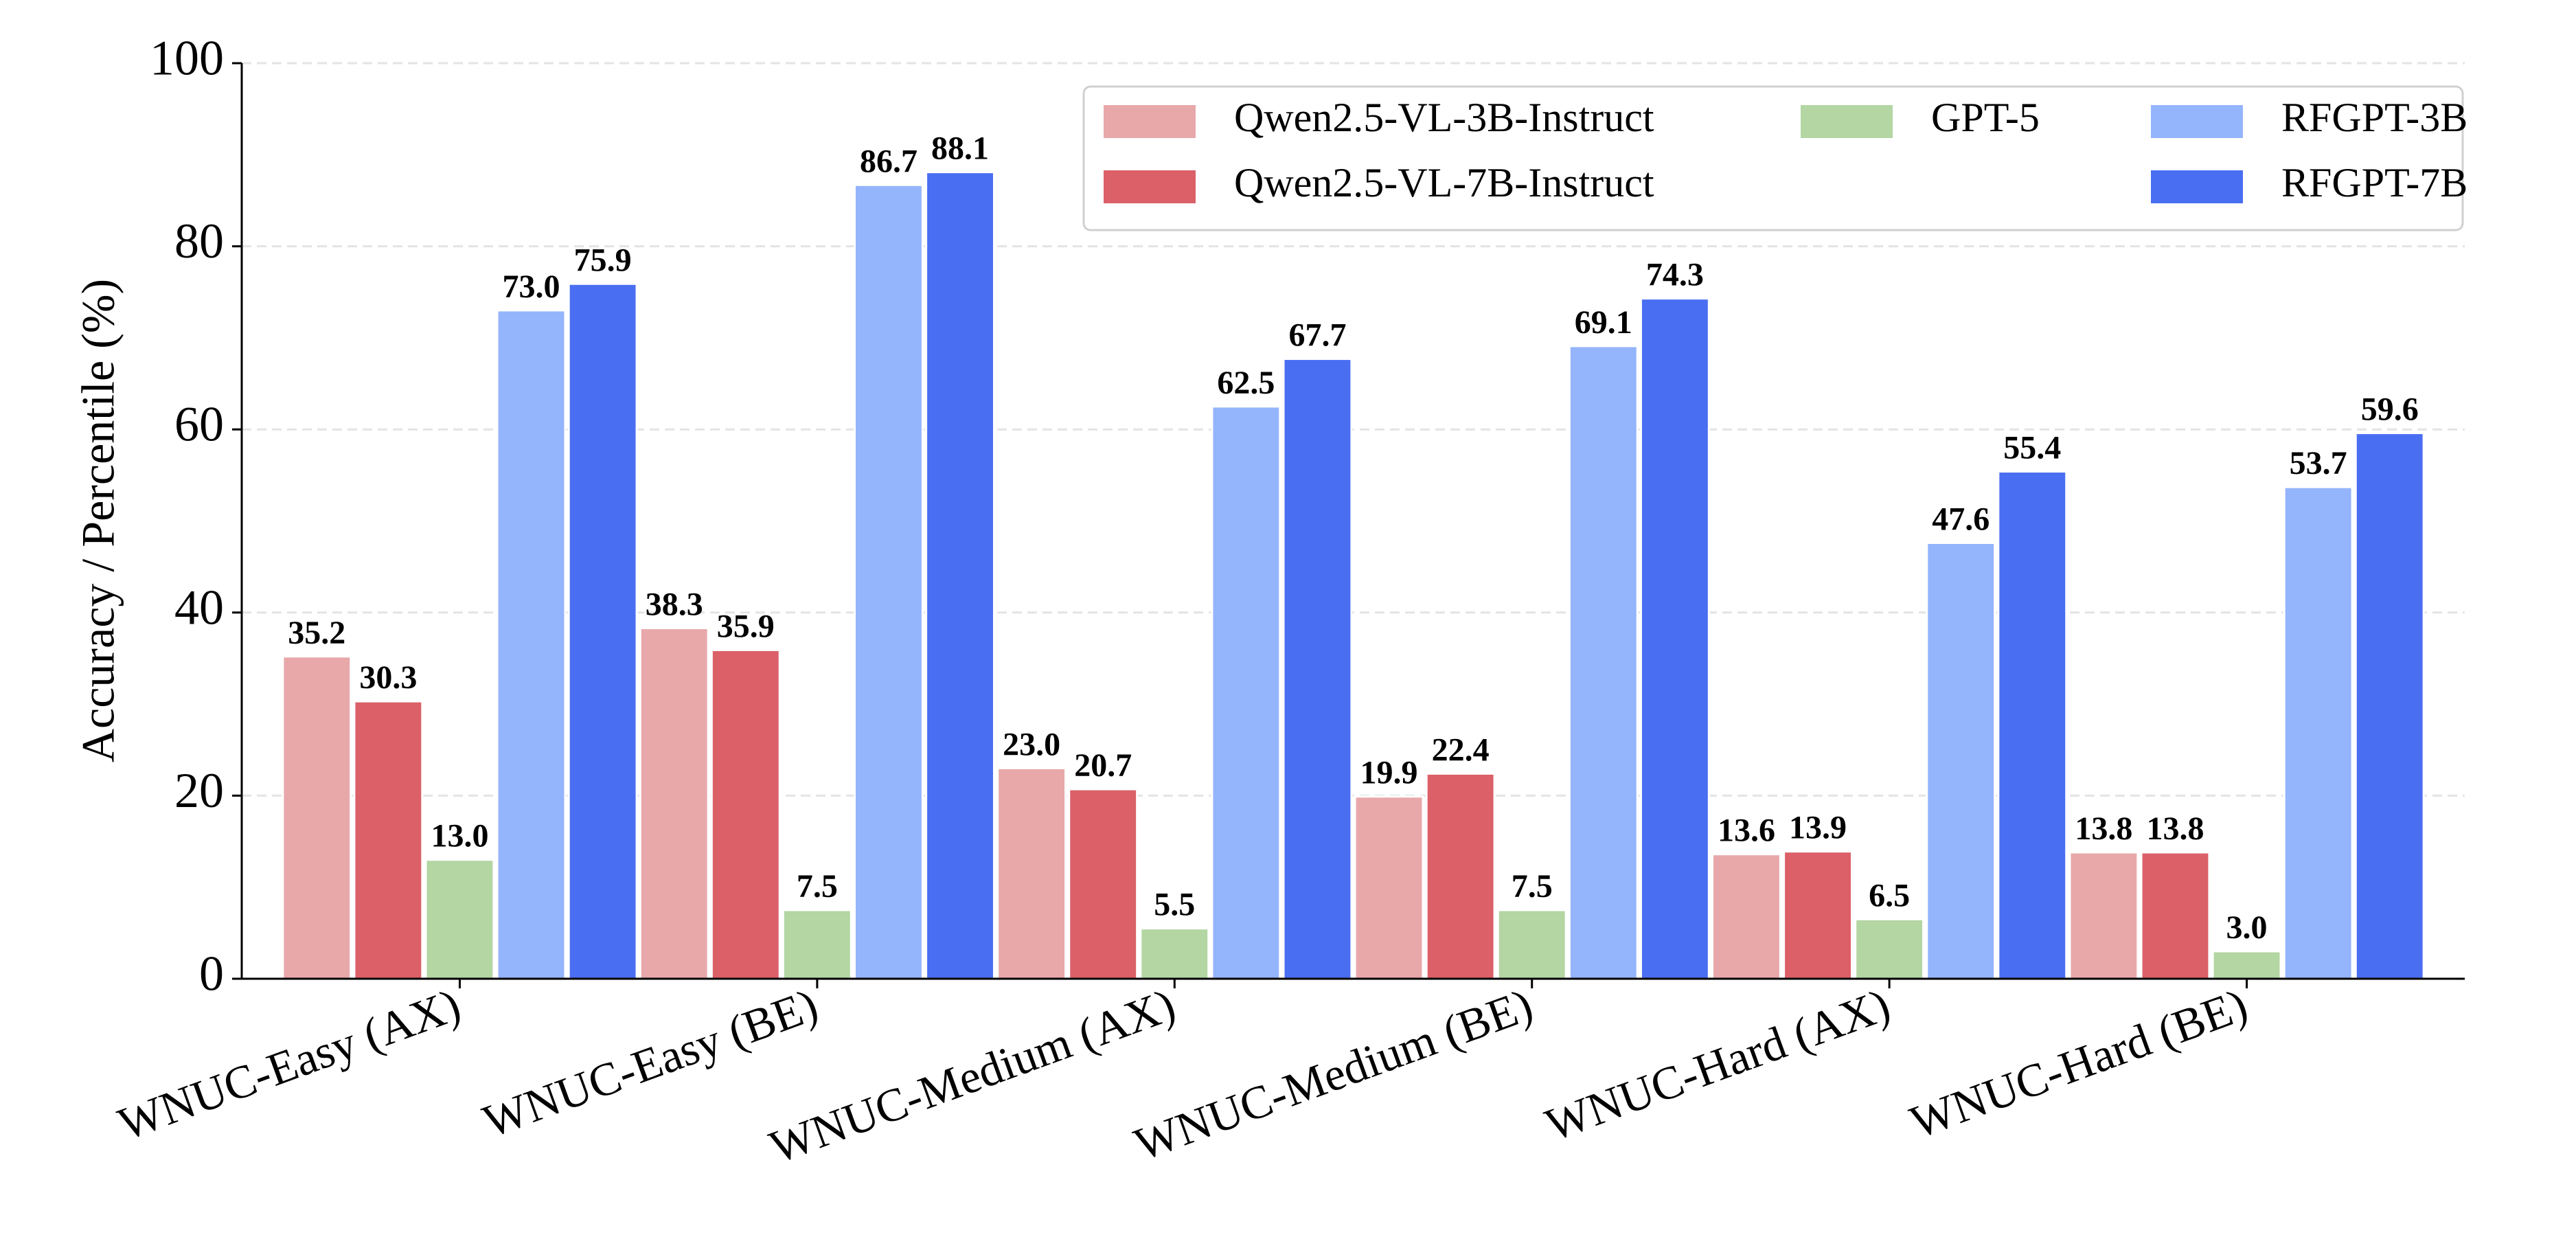 The height and width of the screenshot is (1237, 2576). Describe the element at coordinates (1389, 773) in the screenshot. I see `value-label: 19.9` at that location.